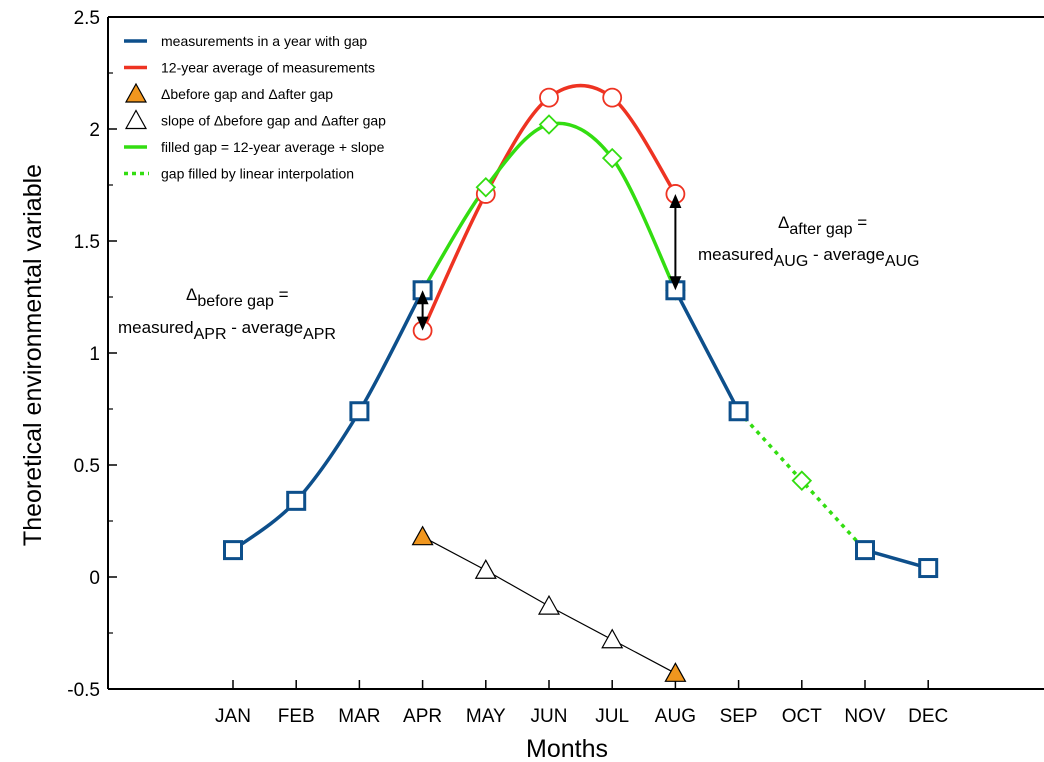 This screenshot has width=1044, height=762. What do you see at coordinates (136, 119) in the screenshot?
I see `legend-swatch-triangle-open` at bounding box center [136, 119].